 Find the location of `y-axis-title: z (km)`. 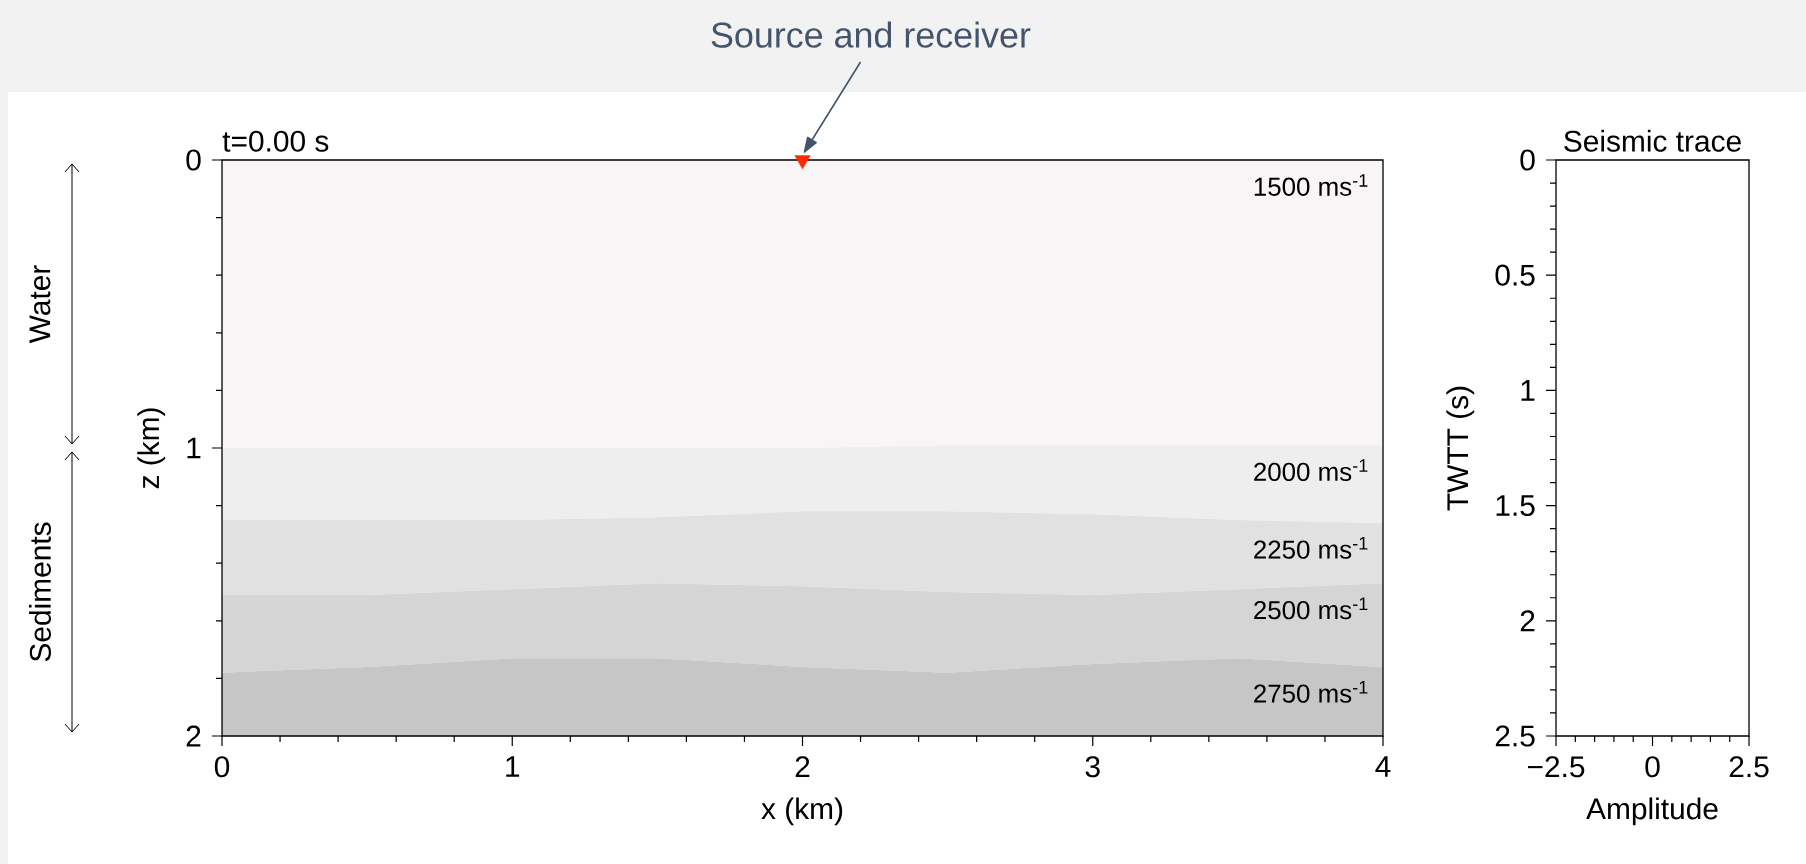

y-axis-title: z (km) is located at coordinates (151, 448).